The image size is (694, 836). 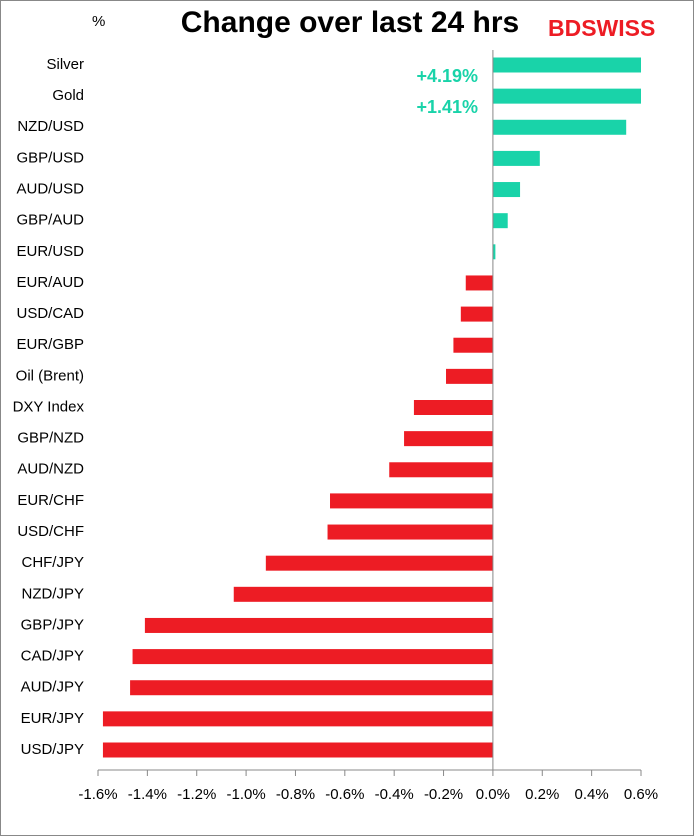 What do you see at coordinates (52, 624) in the screenshot?
I see `y-tick-label: GBP/JPY` at bounding box center [52, 624].